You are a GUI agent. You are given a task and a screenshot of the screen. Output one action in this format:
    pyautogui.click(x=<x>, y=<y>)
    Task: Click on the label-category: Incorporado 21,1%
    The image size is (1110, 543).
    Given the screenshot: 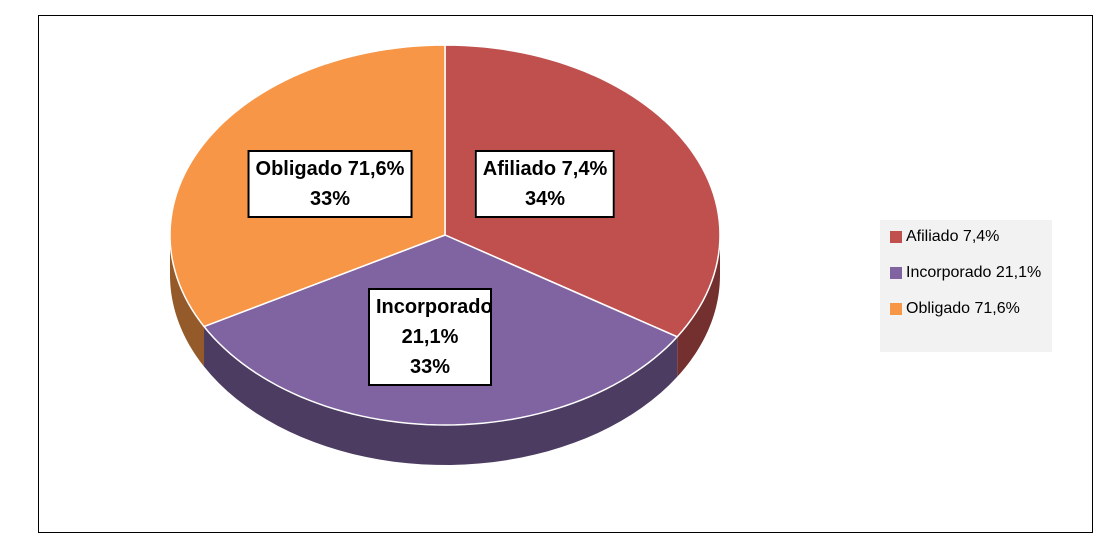 What is the action you would take?
    pyautogui.click(x=434, y=322)
    